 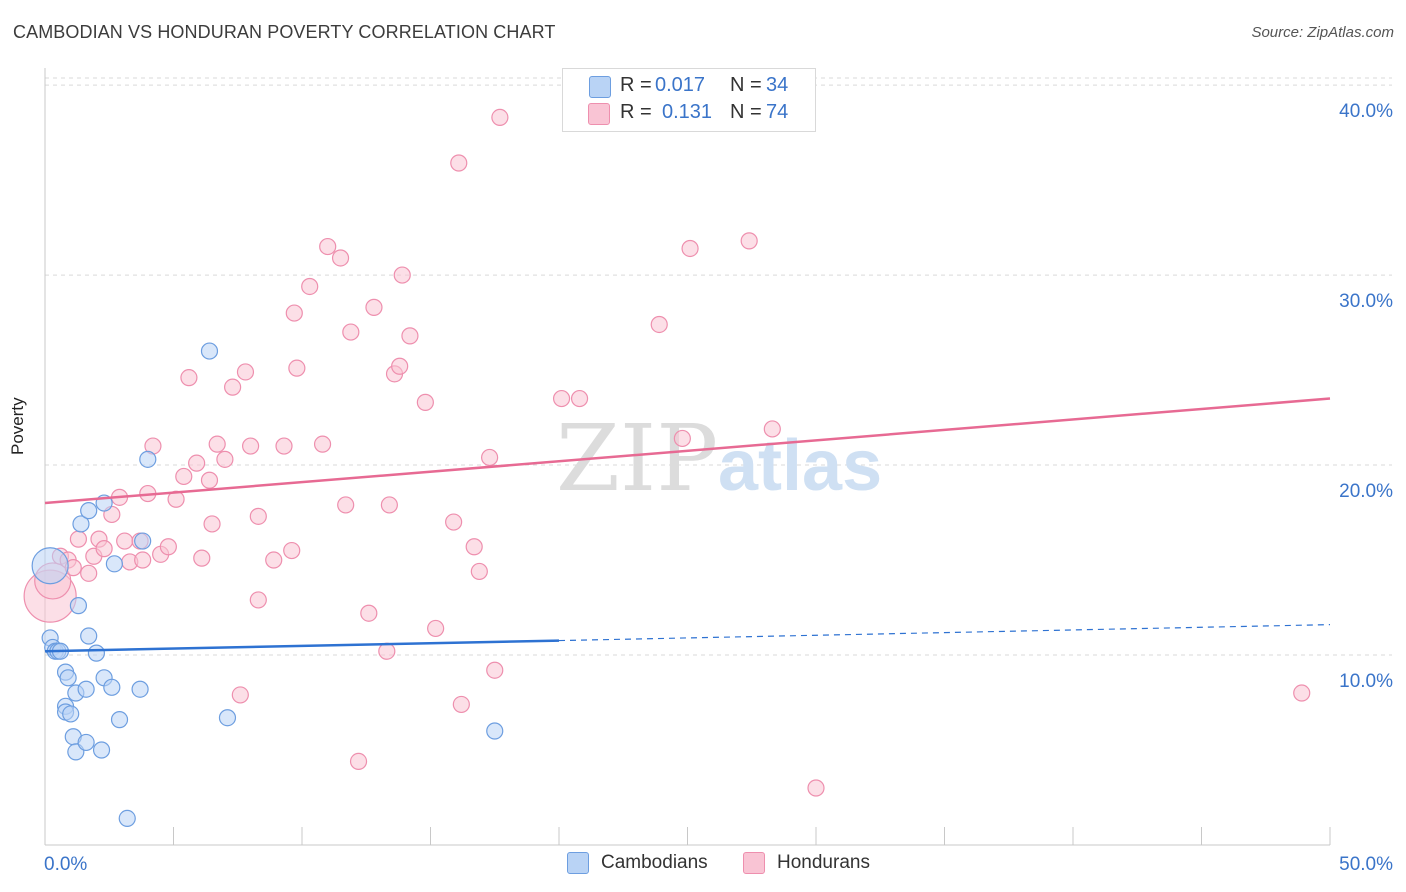 What do you see at coordinates (754, 863) in the screenshot?
I see `bottom-legend-swatch-hondurans` at bounding box center [754, 863].